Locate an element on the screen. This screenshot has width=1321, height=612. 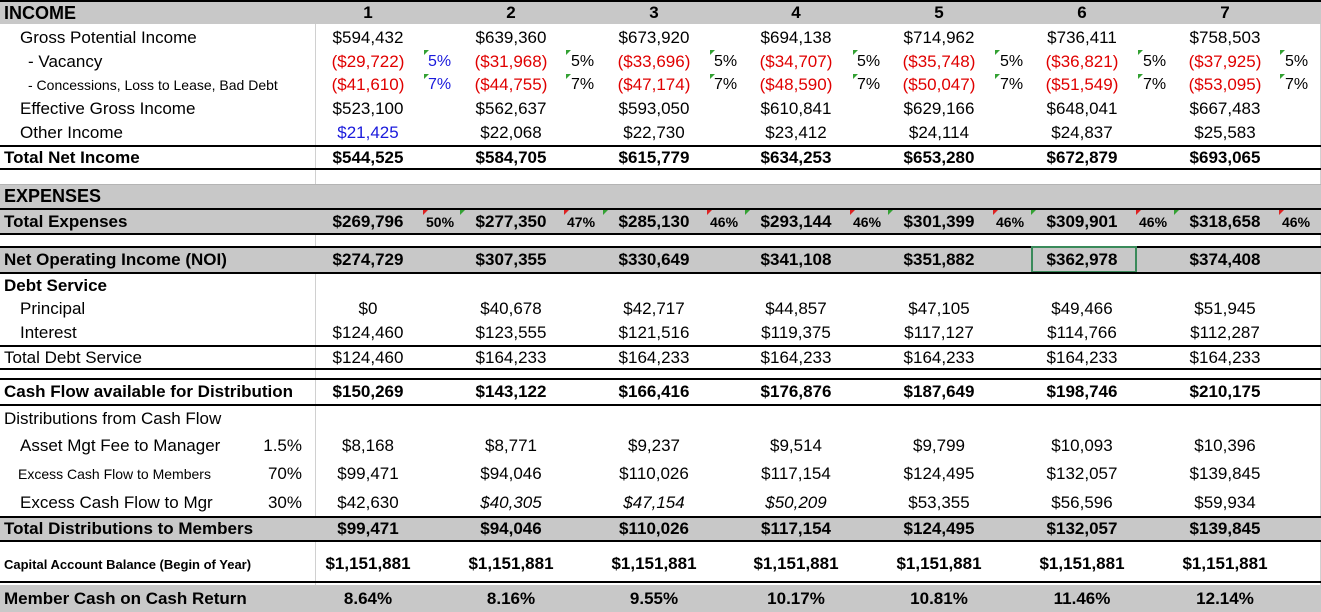
other-income-value: $24,114 is located at coordinates (939, 132).